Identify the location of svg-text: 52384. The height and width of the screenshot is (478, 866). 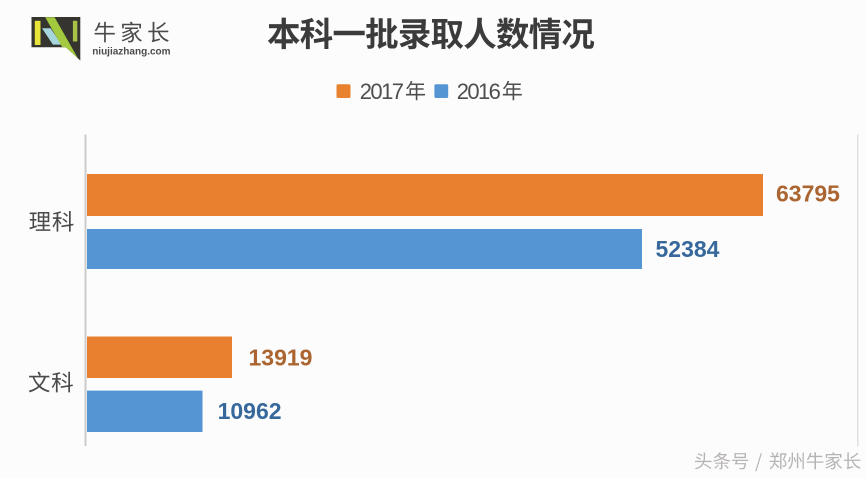
(688, 249).